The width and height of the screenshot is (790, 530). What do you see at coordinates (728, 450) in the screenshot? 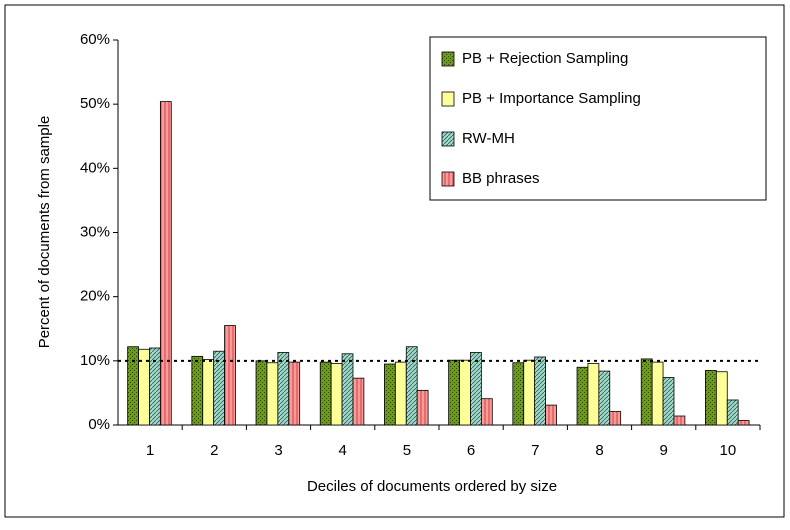
I see `x-tick-label: 10` at bounding box center [728, 450].